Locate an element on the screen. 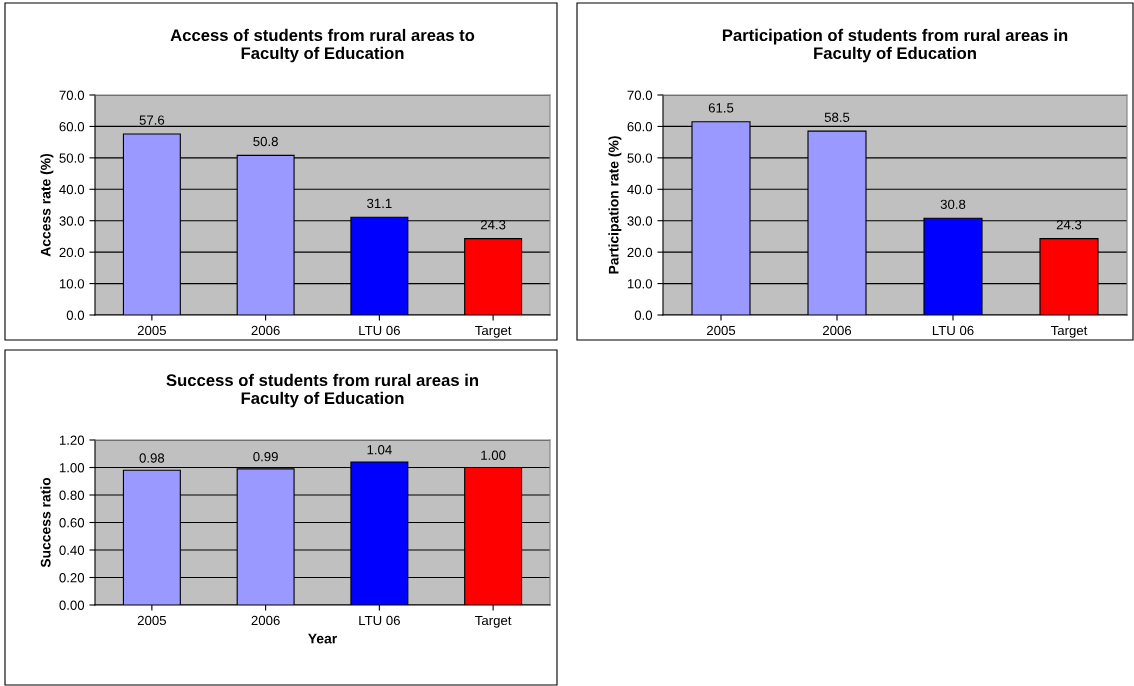 The width and height of the screenshot is (1134, 686). chart-title: Participation of students from rural areas in Faculty of Education is located at coordinates (895, 45).